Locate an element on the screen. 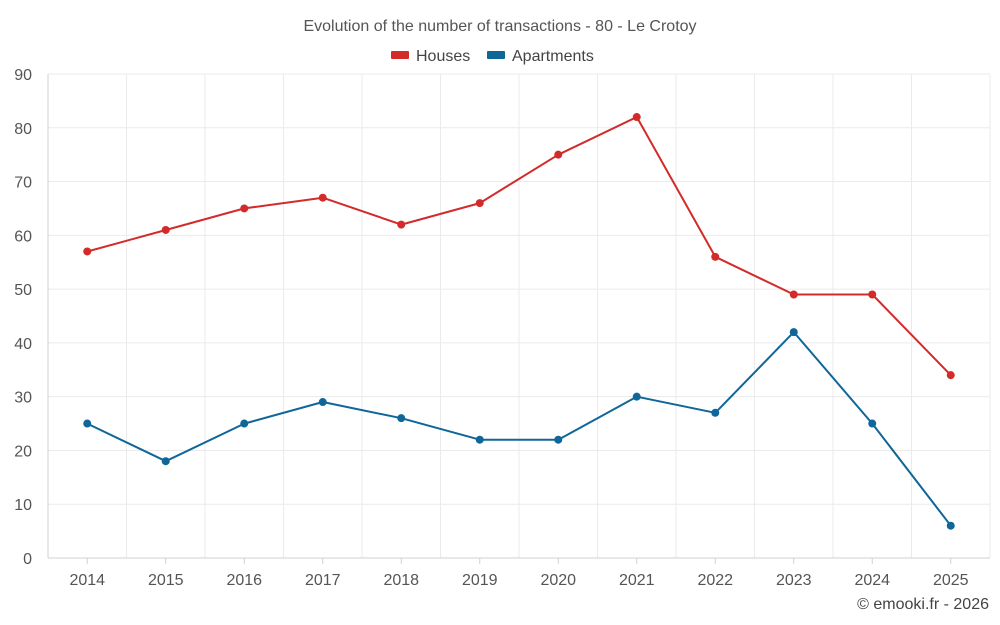  y-tick-label: 50 is located at coordinates (23, 290).